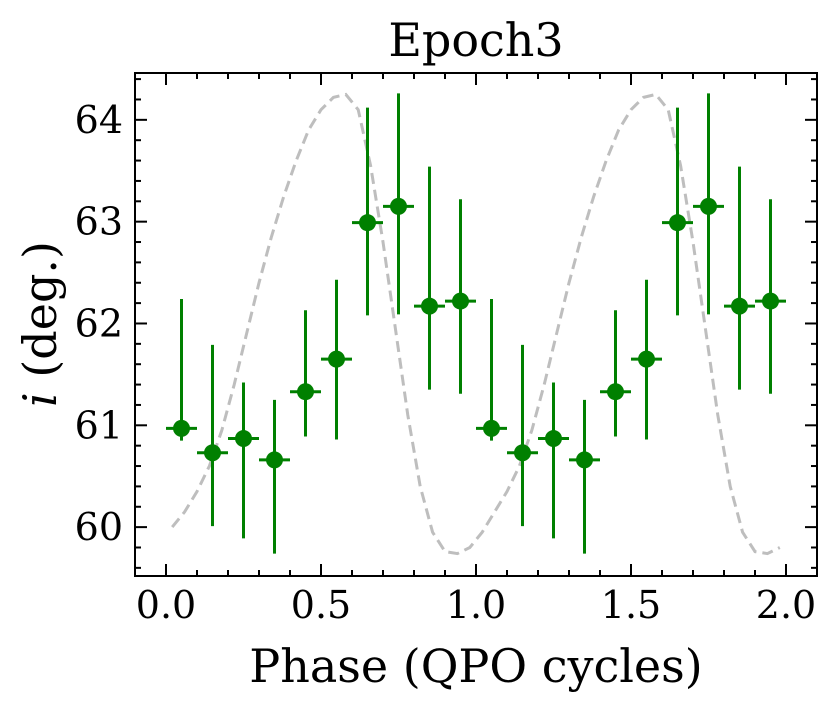  What do you see at coordinates (99, 222) in the screenshot?
I see `y-tick-label: 63` at bounding box center [99, 222].